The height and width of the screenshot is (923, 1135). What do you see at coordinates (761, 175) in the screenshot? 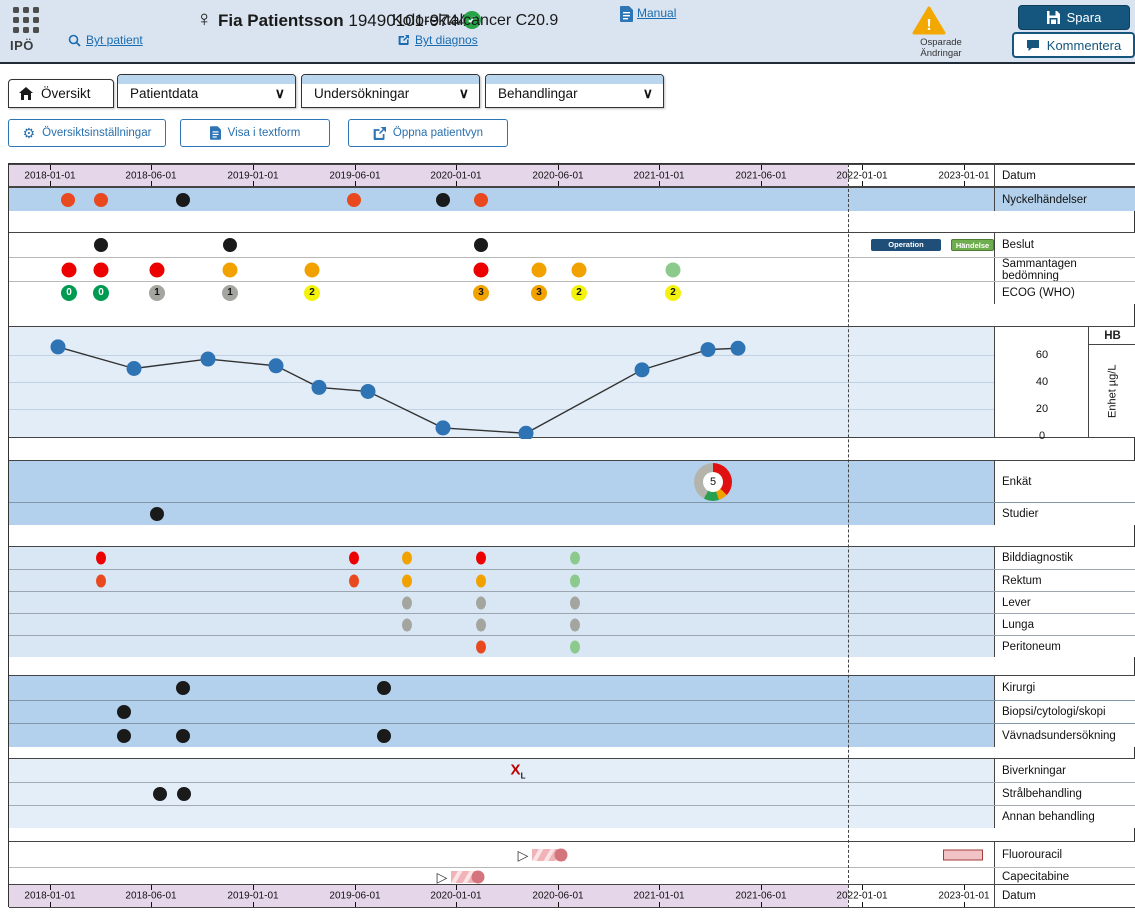
I see `date-tick-label: 2021-06-01` at bounding box center [761, 175].